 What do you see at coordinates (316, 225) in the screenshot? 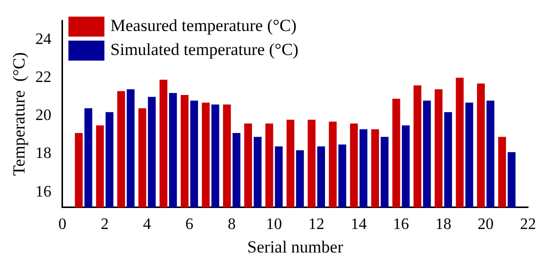
I see `x-tick-label: 12` at bounding box center [316, 225].